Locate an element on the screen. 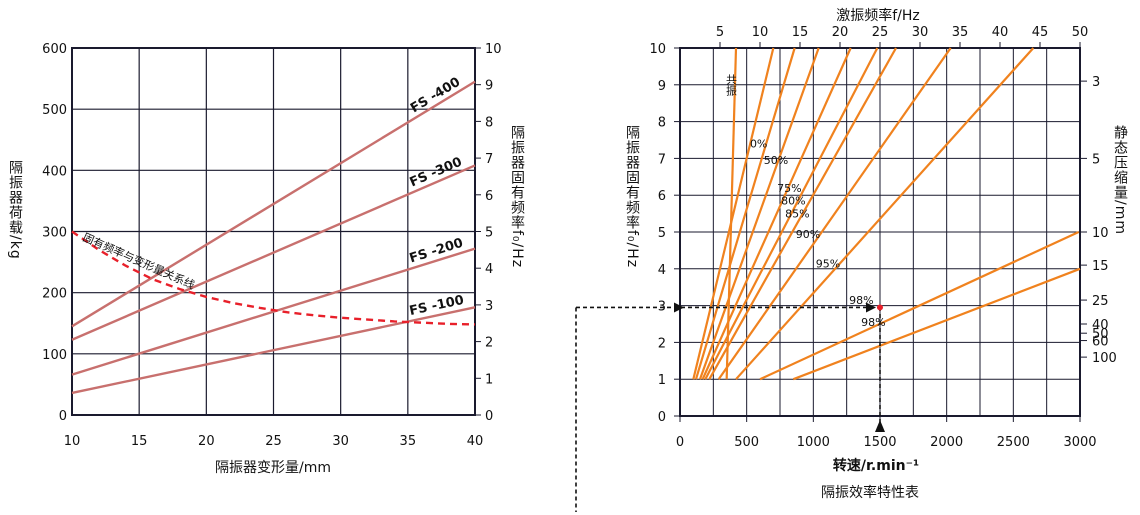  left-y-axis-label: 隔振器荷载/kg is located at coordinates (15, 210).